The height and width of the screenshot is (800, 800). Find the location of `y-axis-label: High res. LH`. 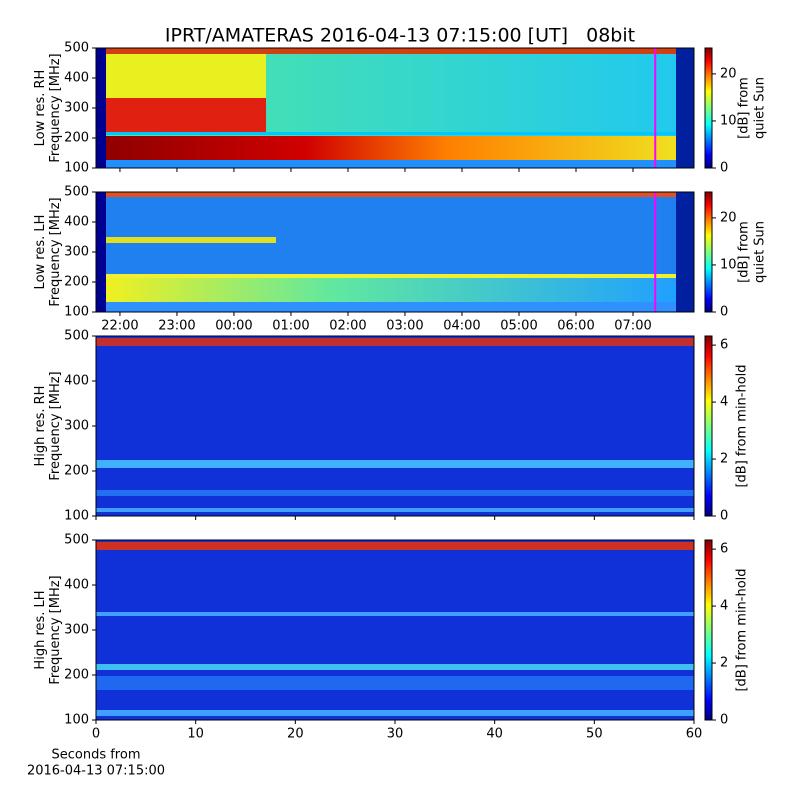

y-axis-label: High res. LH is located at coordinates (40, 629).